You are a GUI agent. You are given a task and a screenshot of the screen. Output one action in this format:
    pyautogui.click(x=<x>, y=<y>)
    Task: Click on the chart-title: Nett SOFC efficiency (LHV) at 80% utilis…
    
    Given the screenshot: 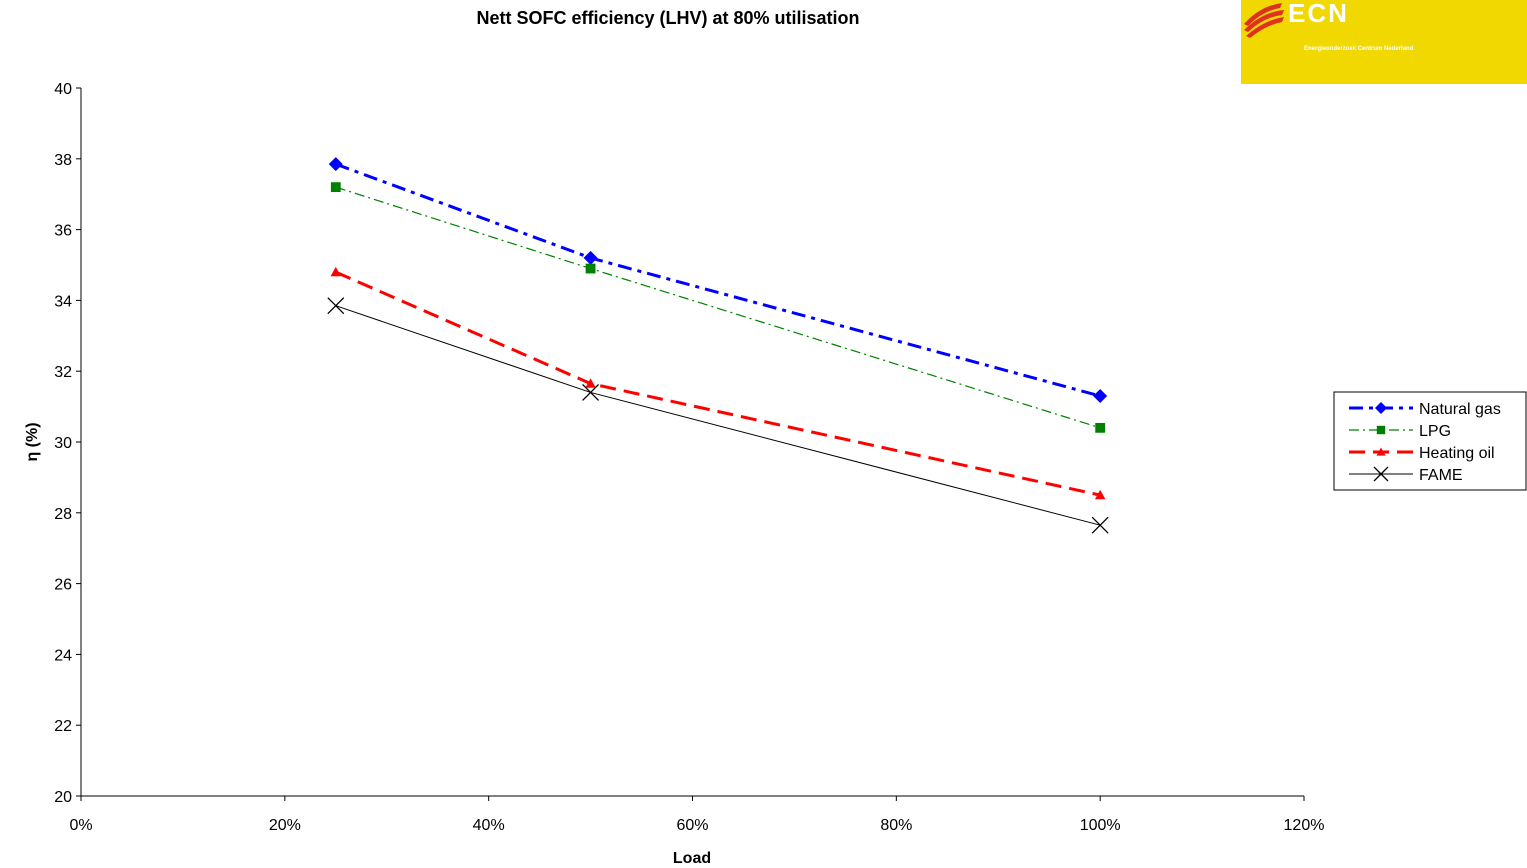 What is the action you would take?
    pyautogui.click(x=667, y=18)
    